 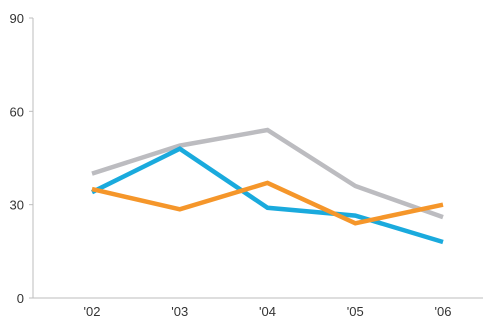 What do you see at coordinates (179, 311) in the screenshot?
I see `x-tick-label: '03` at bounding box center [179, 311].